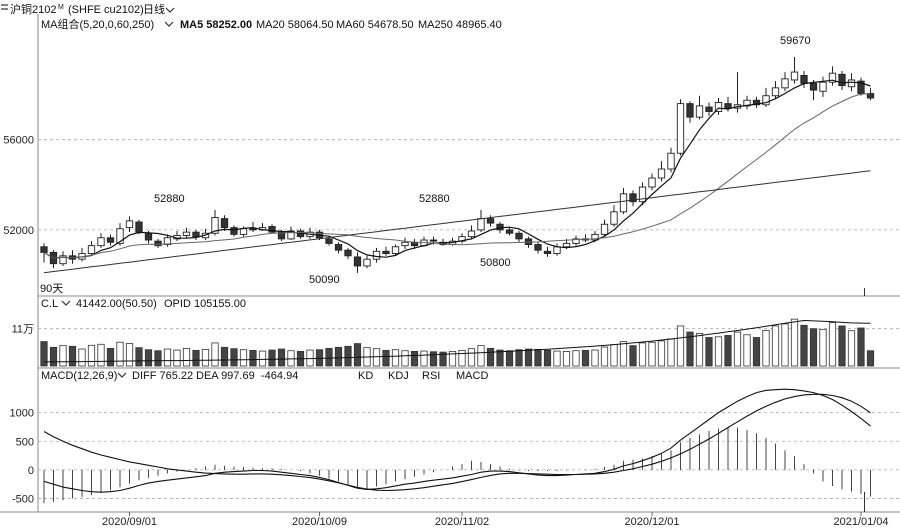 The width and height of the screenshot is (900, 530). I want to click on peak-price-annotation-1: 52880, so click(169, 199).